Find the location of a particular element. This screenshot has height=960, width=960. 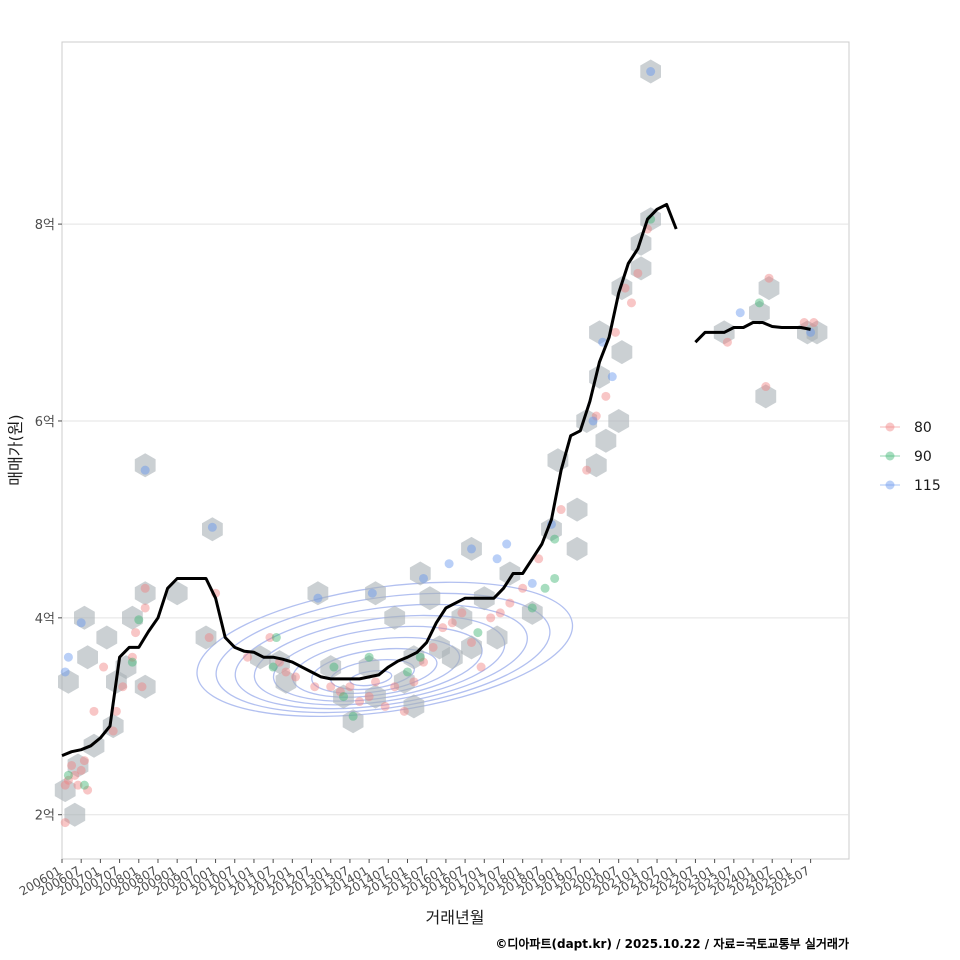

y-tick-label: 6억 is located at coordinates (45, 422).